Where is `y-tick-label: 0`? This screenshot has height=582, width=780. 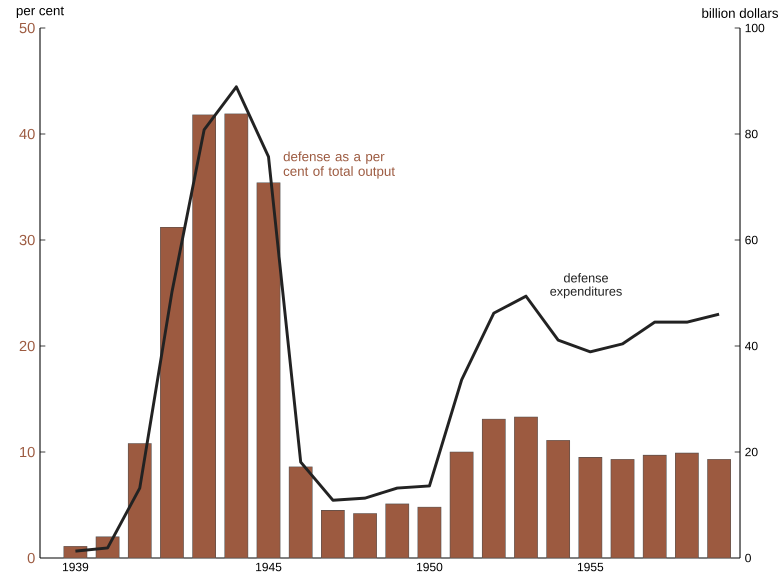
y-tick-label: 0 is located at coordinates (31, 558).